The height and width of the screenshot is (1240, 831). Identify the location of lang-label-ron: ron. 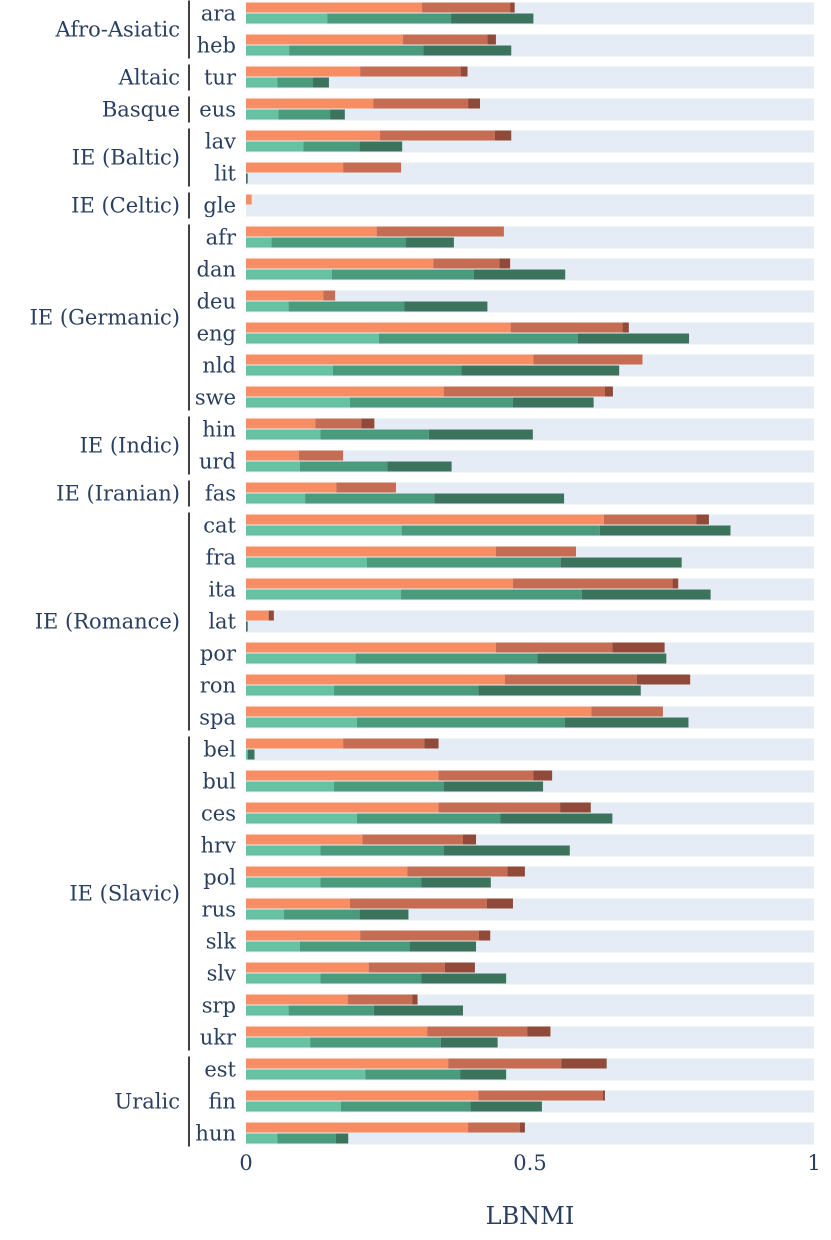
(218, 686).